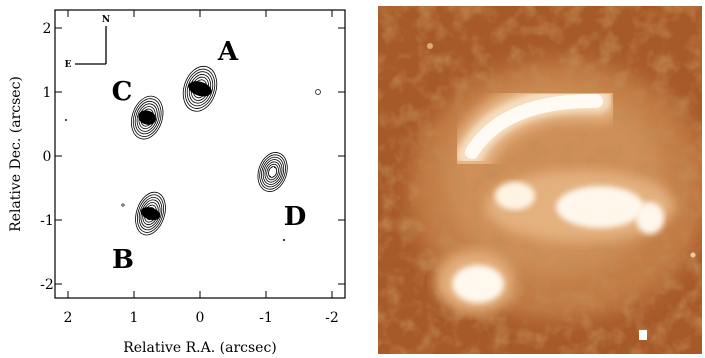 The height and width of the screenshot is (358, 705). I want to click on x-tick-label: 1, so click(134, 318).